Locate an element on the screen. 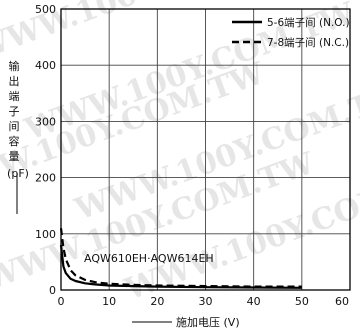 This screenshot has height=331, width=360. y-tick-label: 400 is located at coordinates (45, 65).